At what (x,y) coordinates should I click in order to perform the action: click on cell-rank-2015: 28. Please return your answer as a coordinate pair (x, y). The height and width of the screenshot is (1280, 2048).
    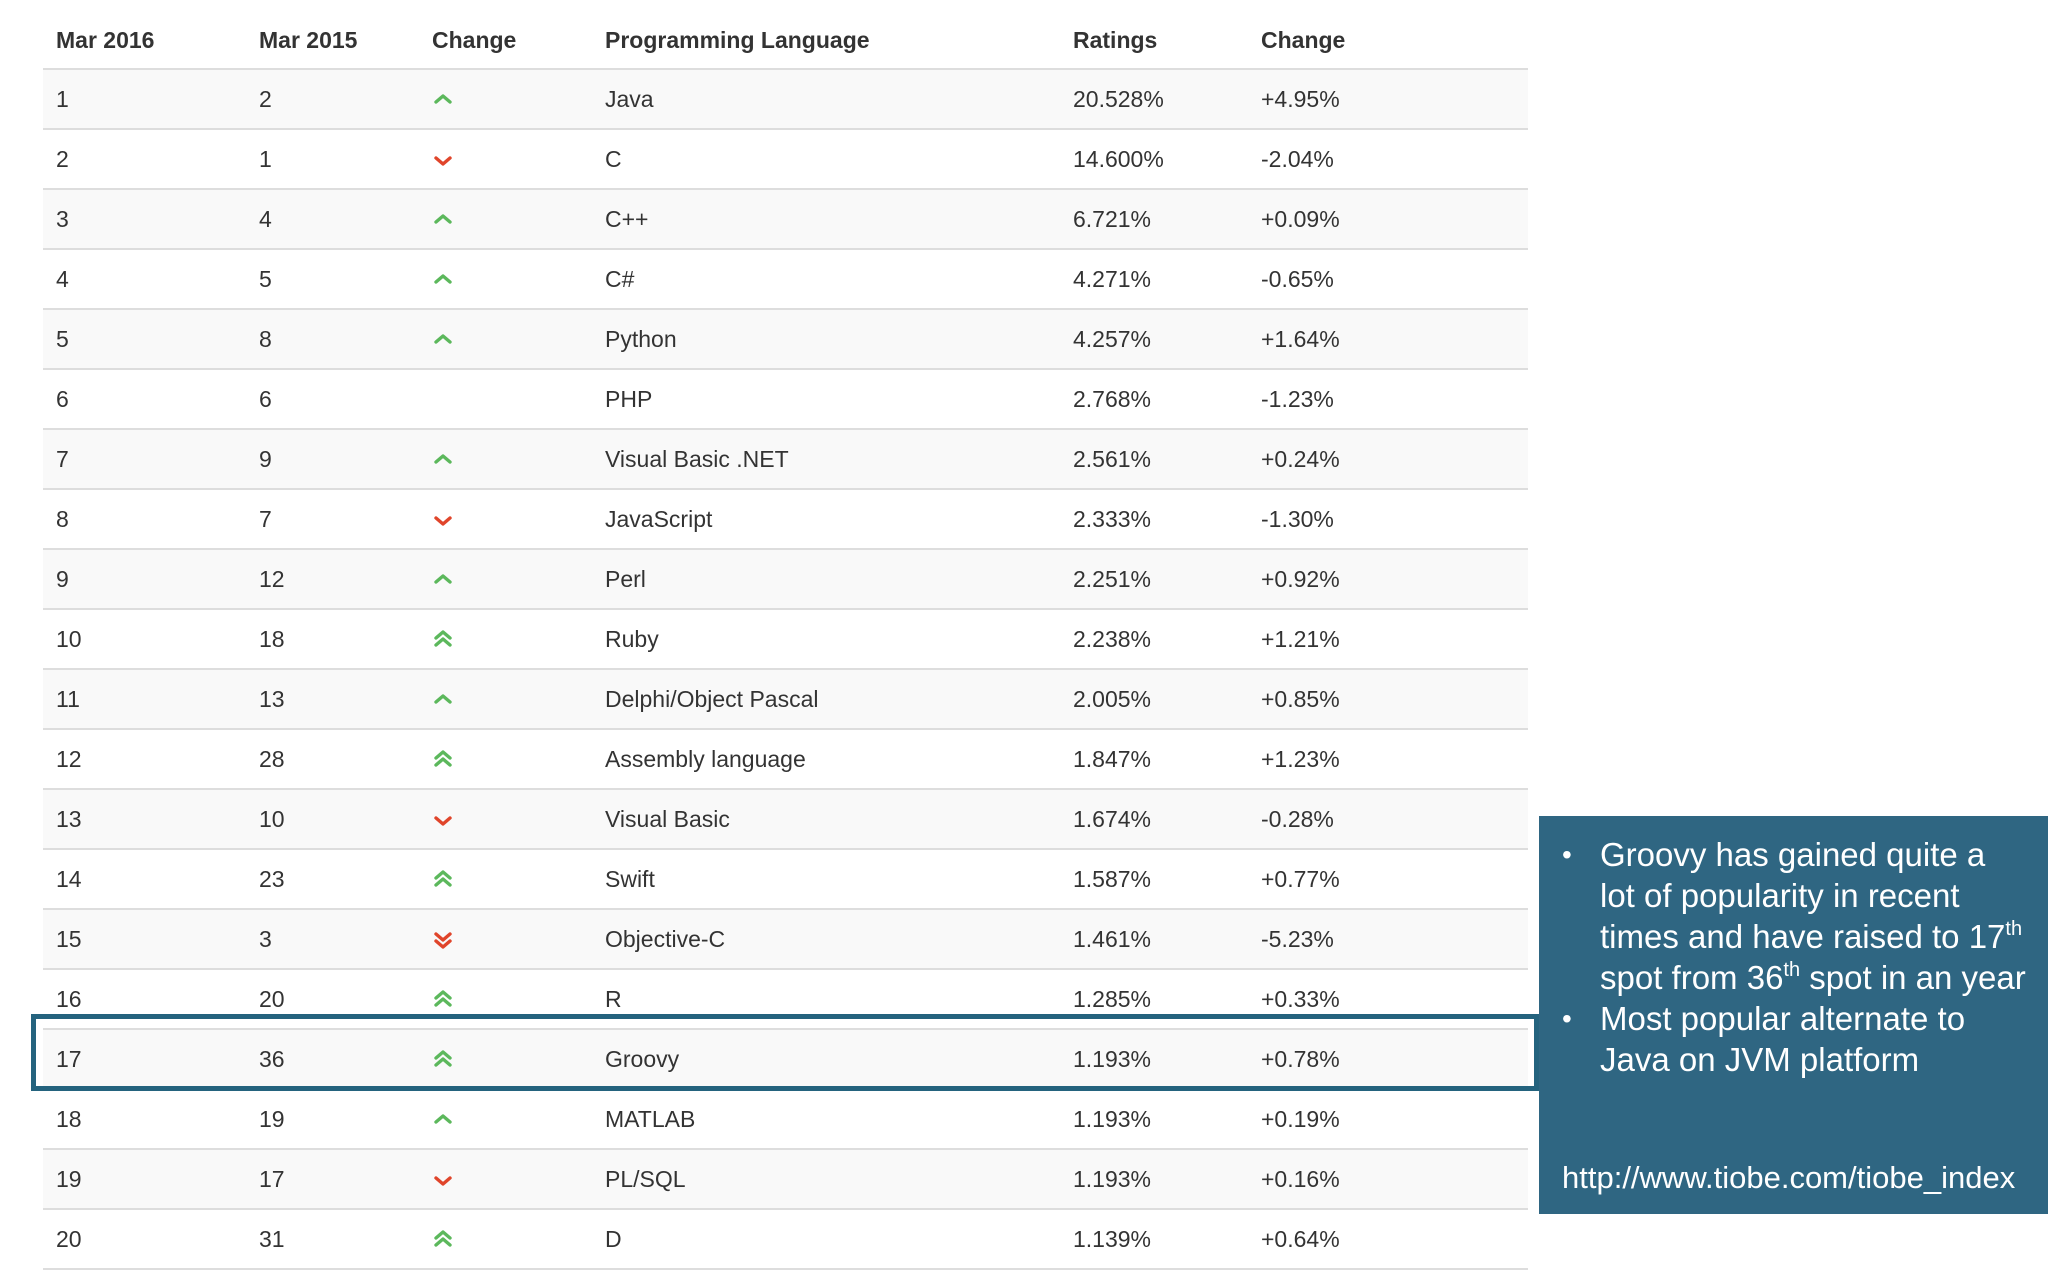
    Looking at the image, I should click on (332, 759).